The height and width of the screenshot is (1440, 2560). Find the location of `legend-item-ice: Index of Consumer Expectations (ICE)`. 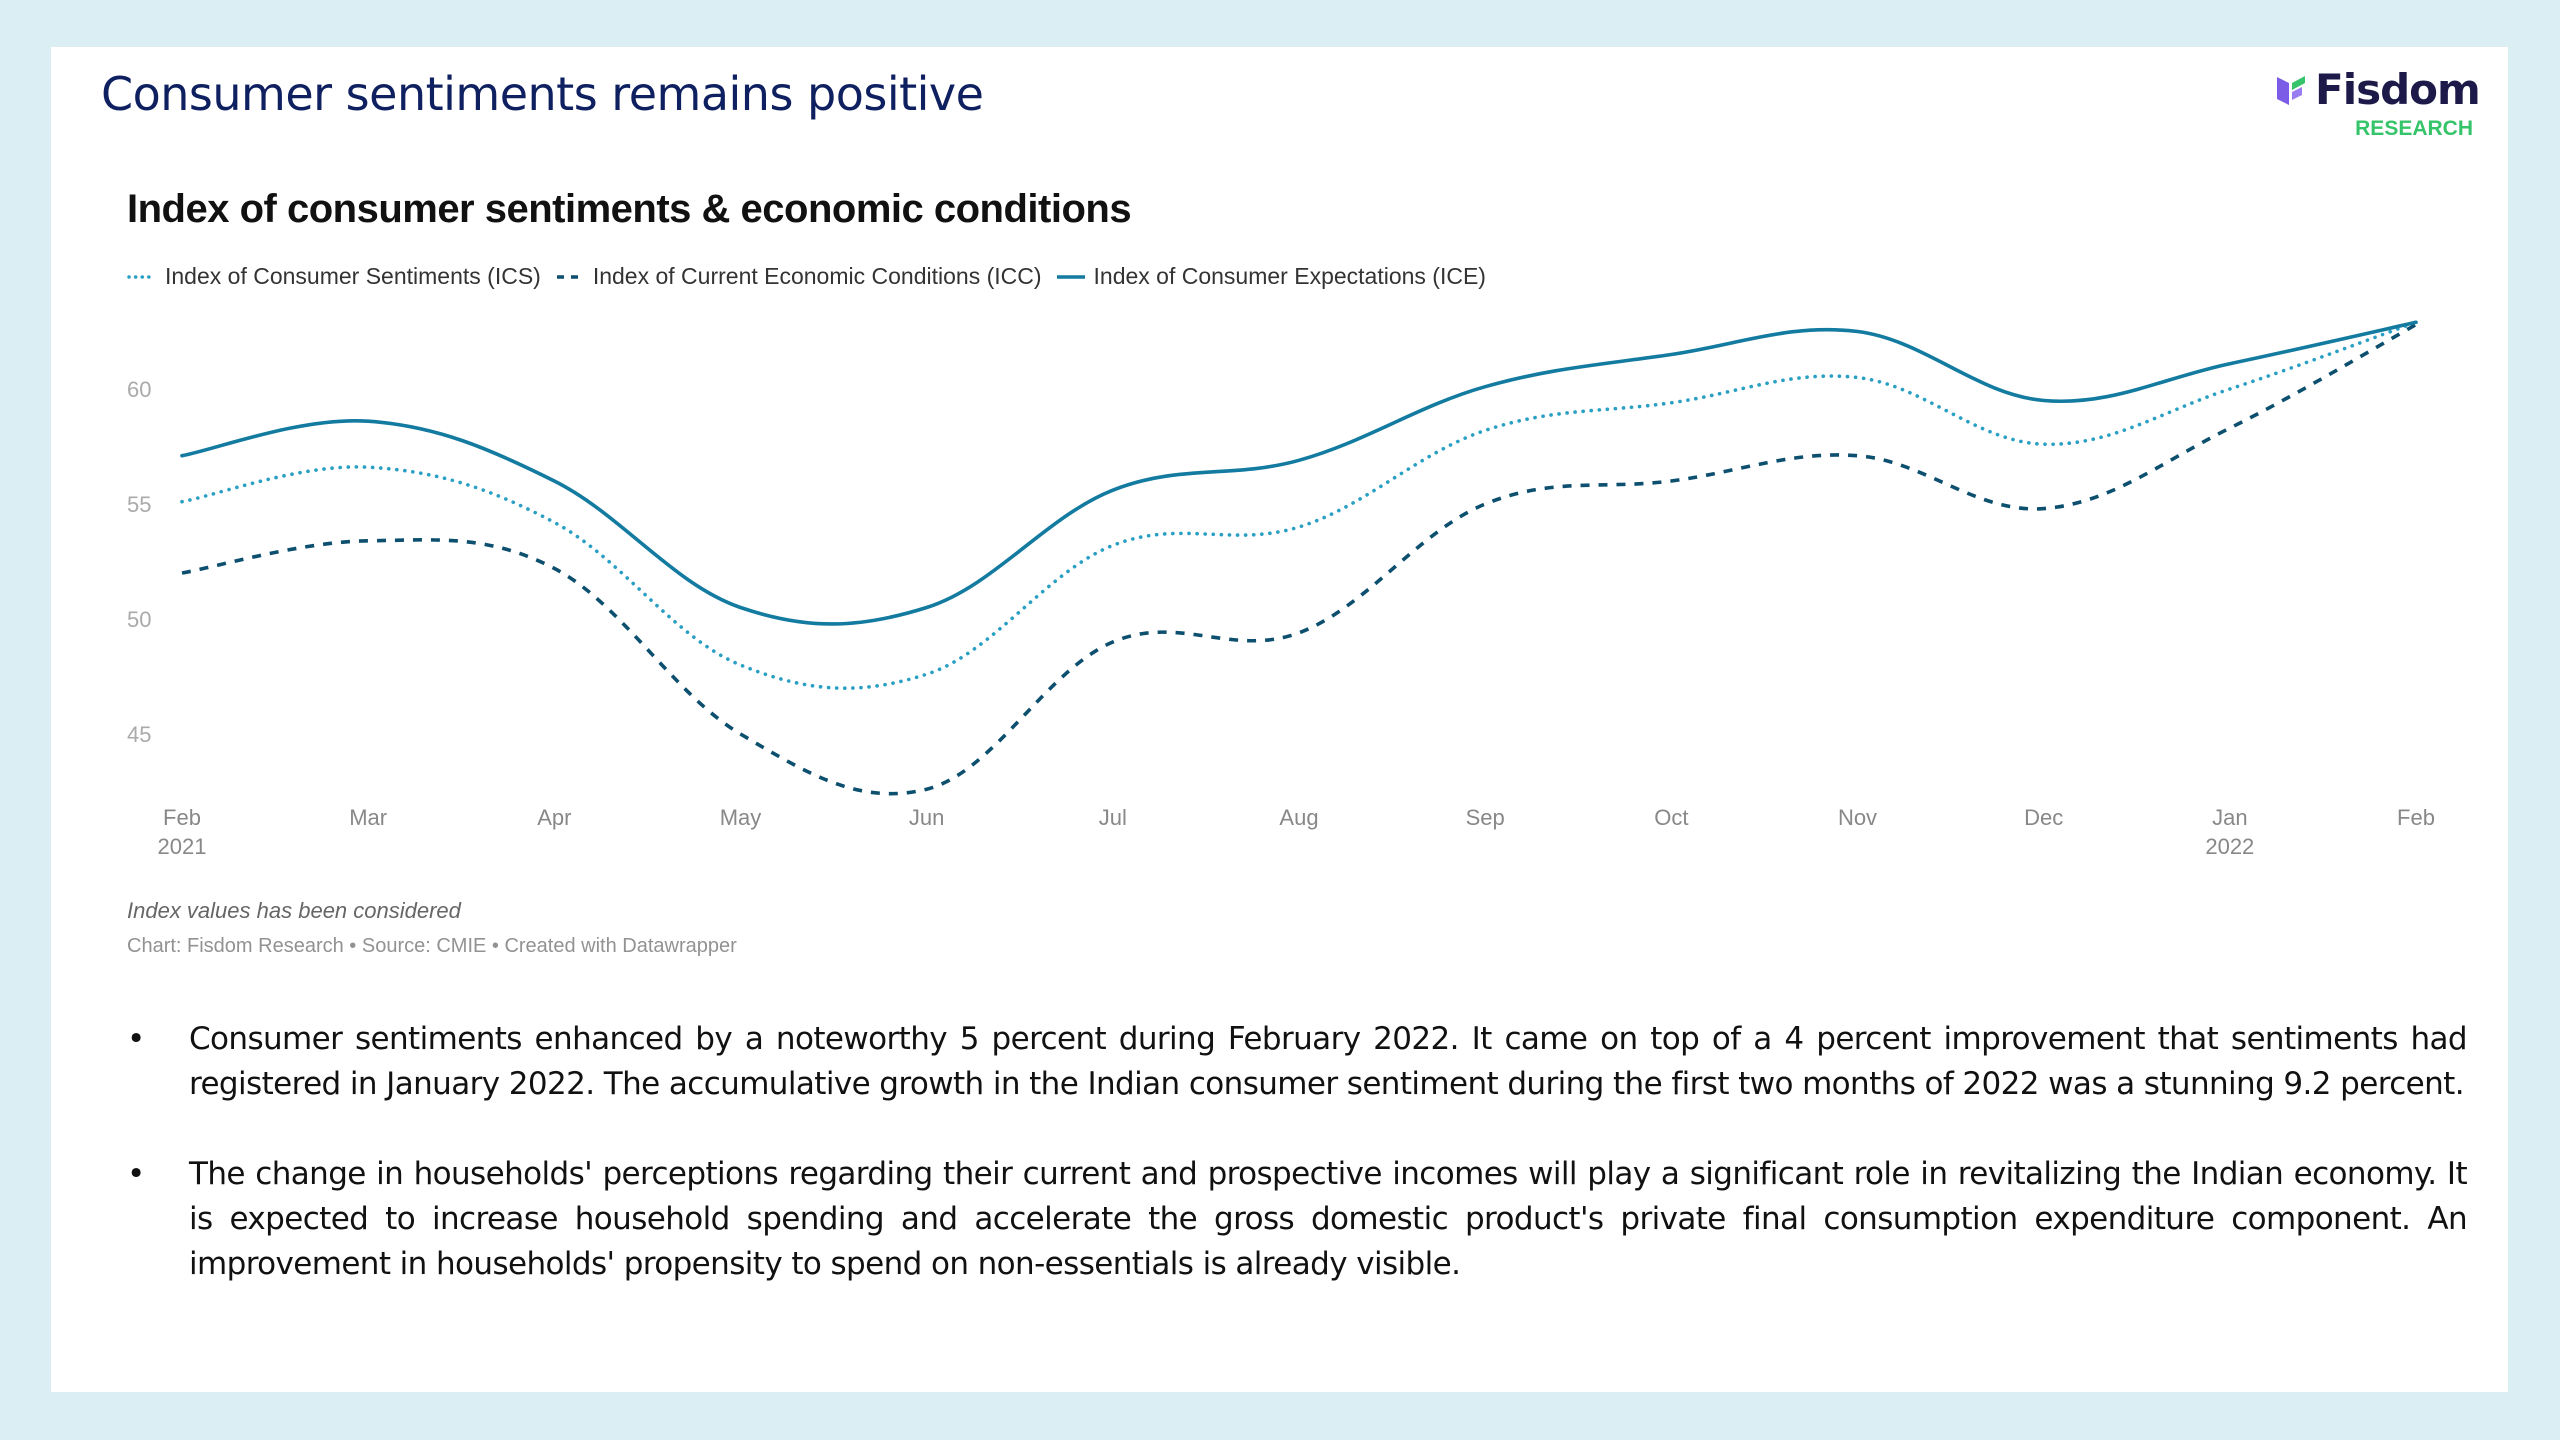

legend-item-ice: Index of Consumer Expectations (ICE) is located at coordinates (1271, 276).